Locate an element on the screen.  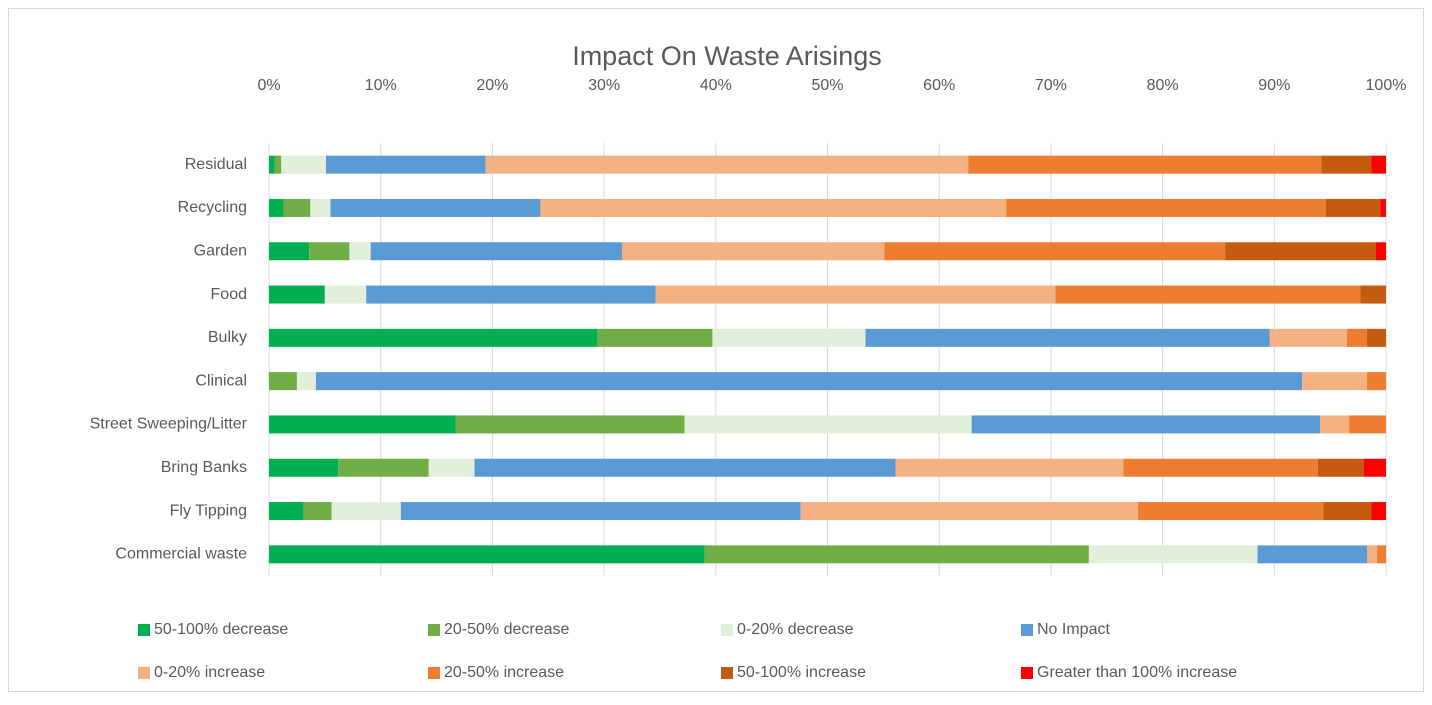
x-tick-label: 70% is located at coordinates (1051, 85).